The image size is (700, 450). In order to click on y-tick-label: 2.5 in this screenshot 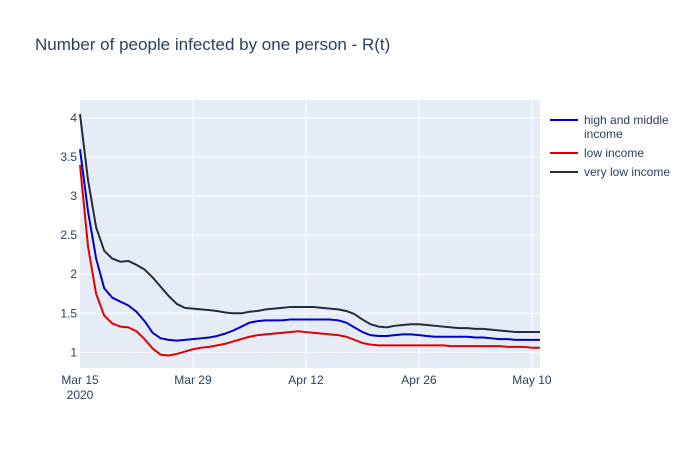, I will do `click(68, 235)`.